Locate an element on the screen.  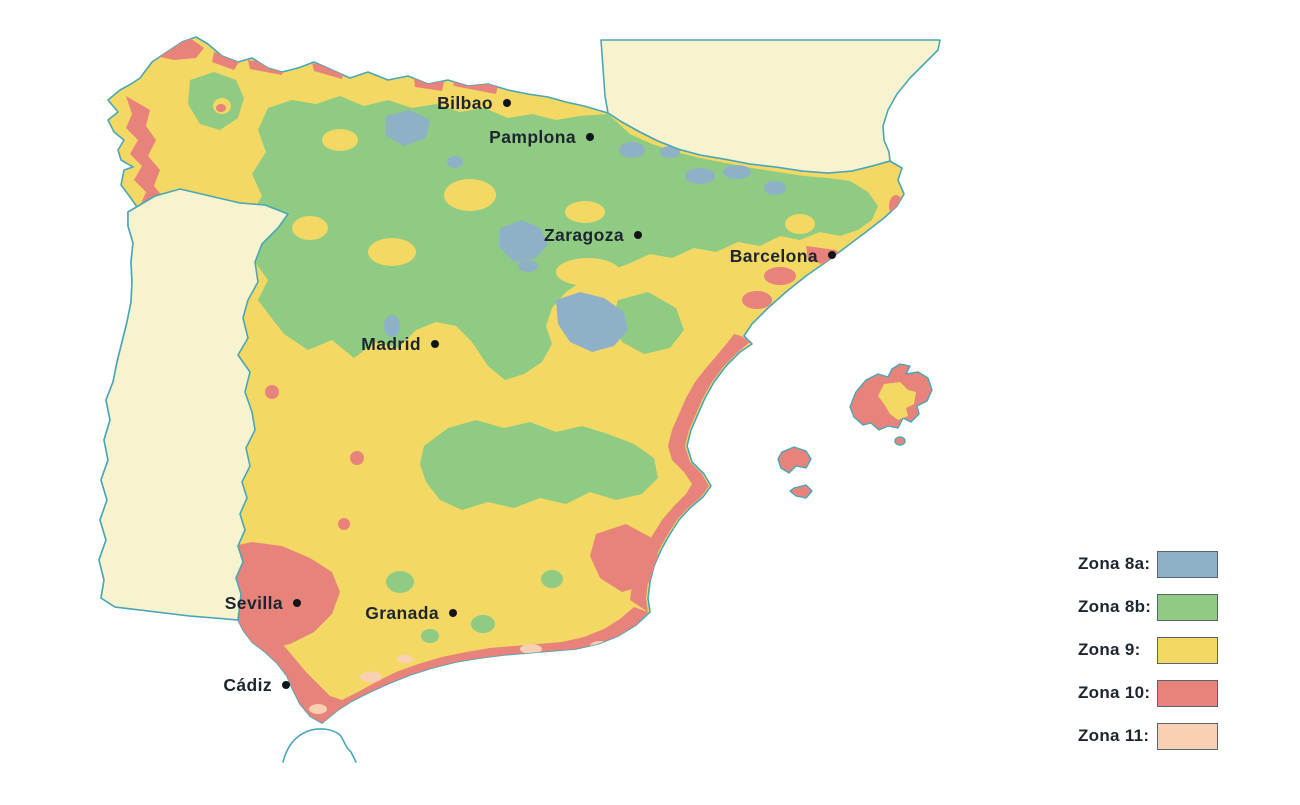
zone-9-inliers is located at coordinates (514, 192).